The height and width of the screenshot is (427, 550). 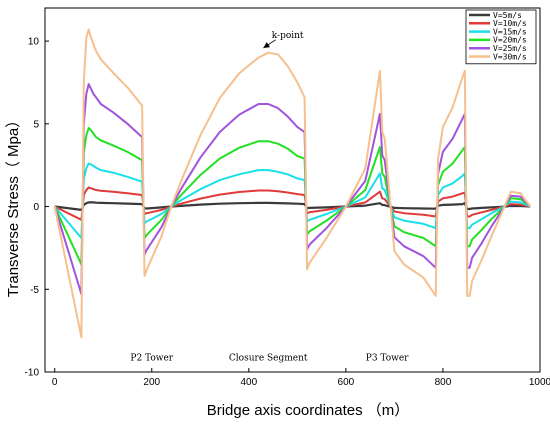 What do you see at coordinates (510, 48) in the screenshot?
I see `legend-label: V=25m/s` at bounding box center [510, 48].